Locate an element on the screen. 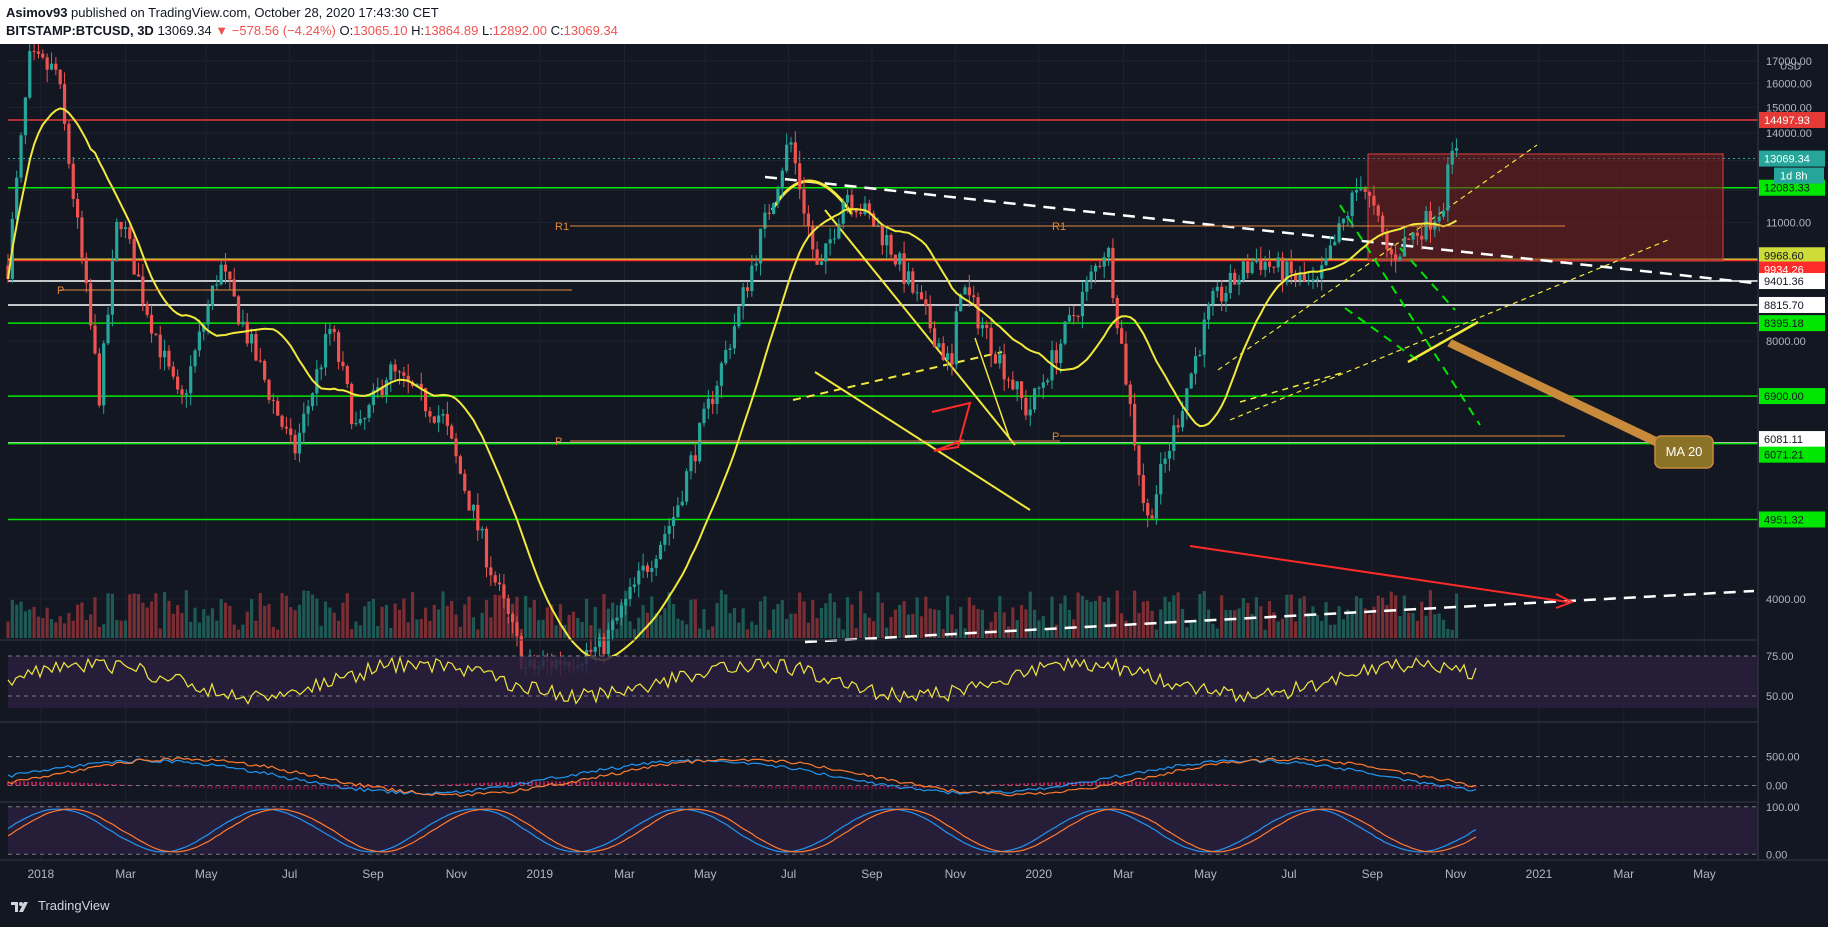  author-name: Asimov93 is located at coordinates (37, 12).